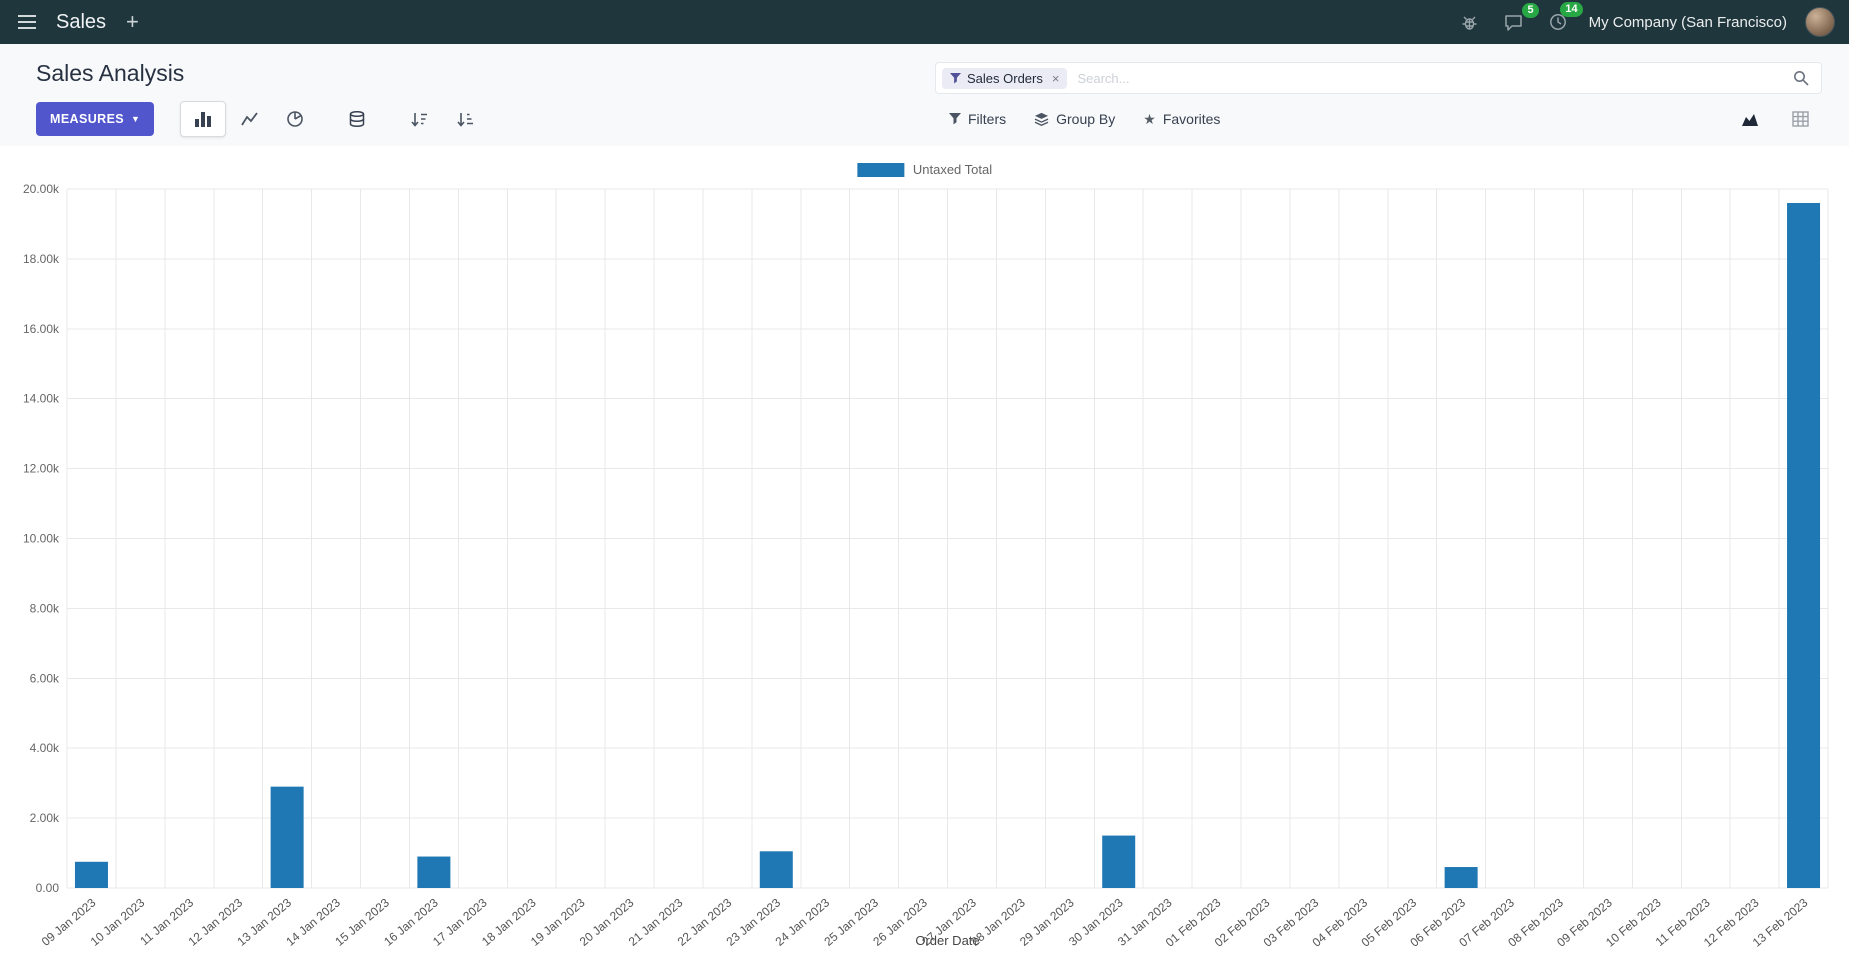 The width and height of the screenshot is (1849, 958). What do you see at coordinates (41, 539) in the screenshot?
I see `y-axis-tick-label: 10.00k` at bounding box center [41, 539].